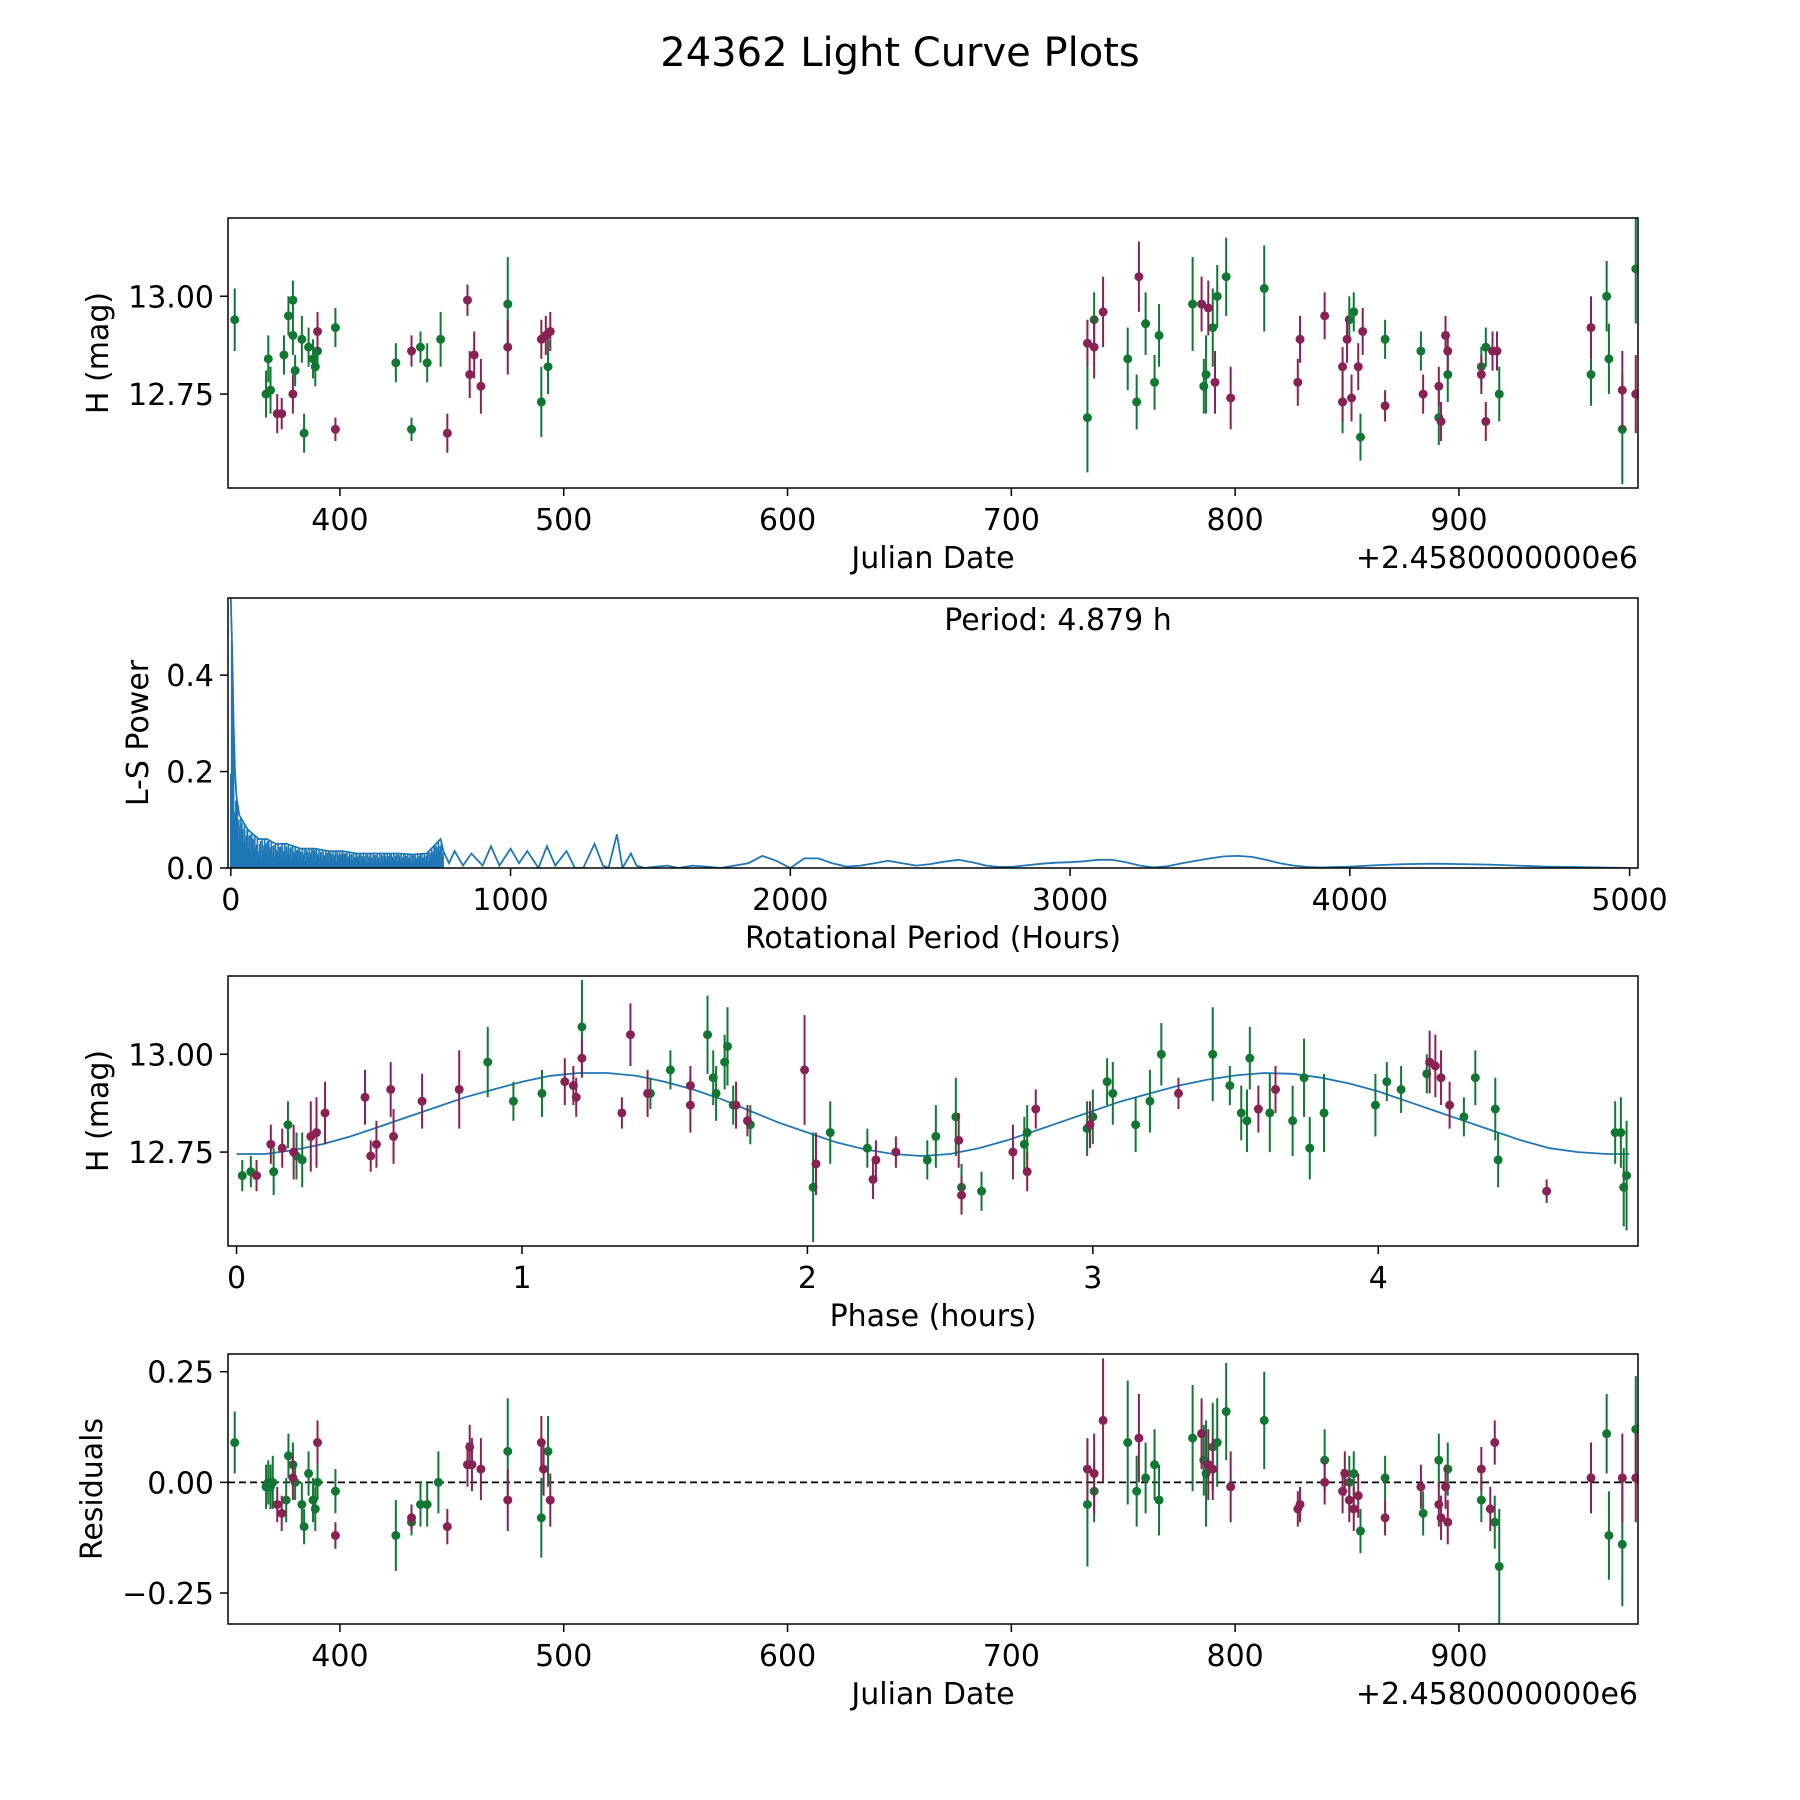  Describe the element at coordinates (1092, 1278) in the screenshot. I see `x-tick-label: 3` at that location.